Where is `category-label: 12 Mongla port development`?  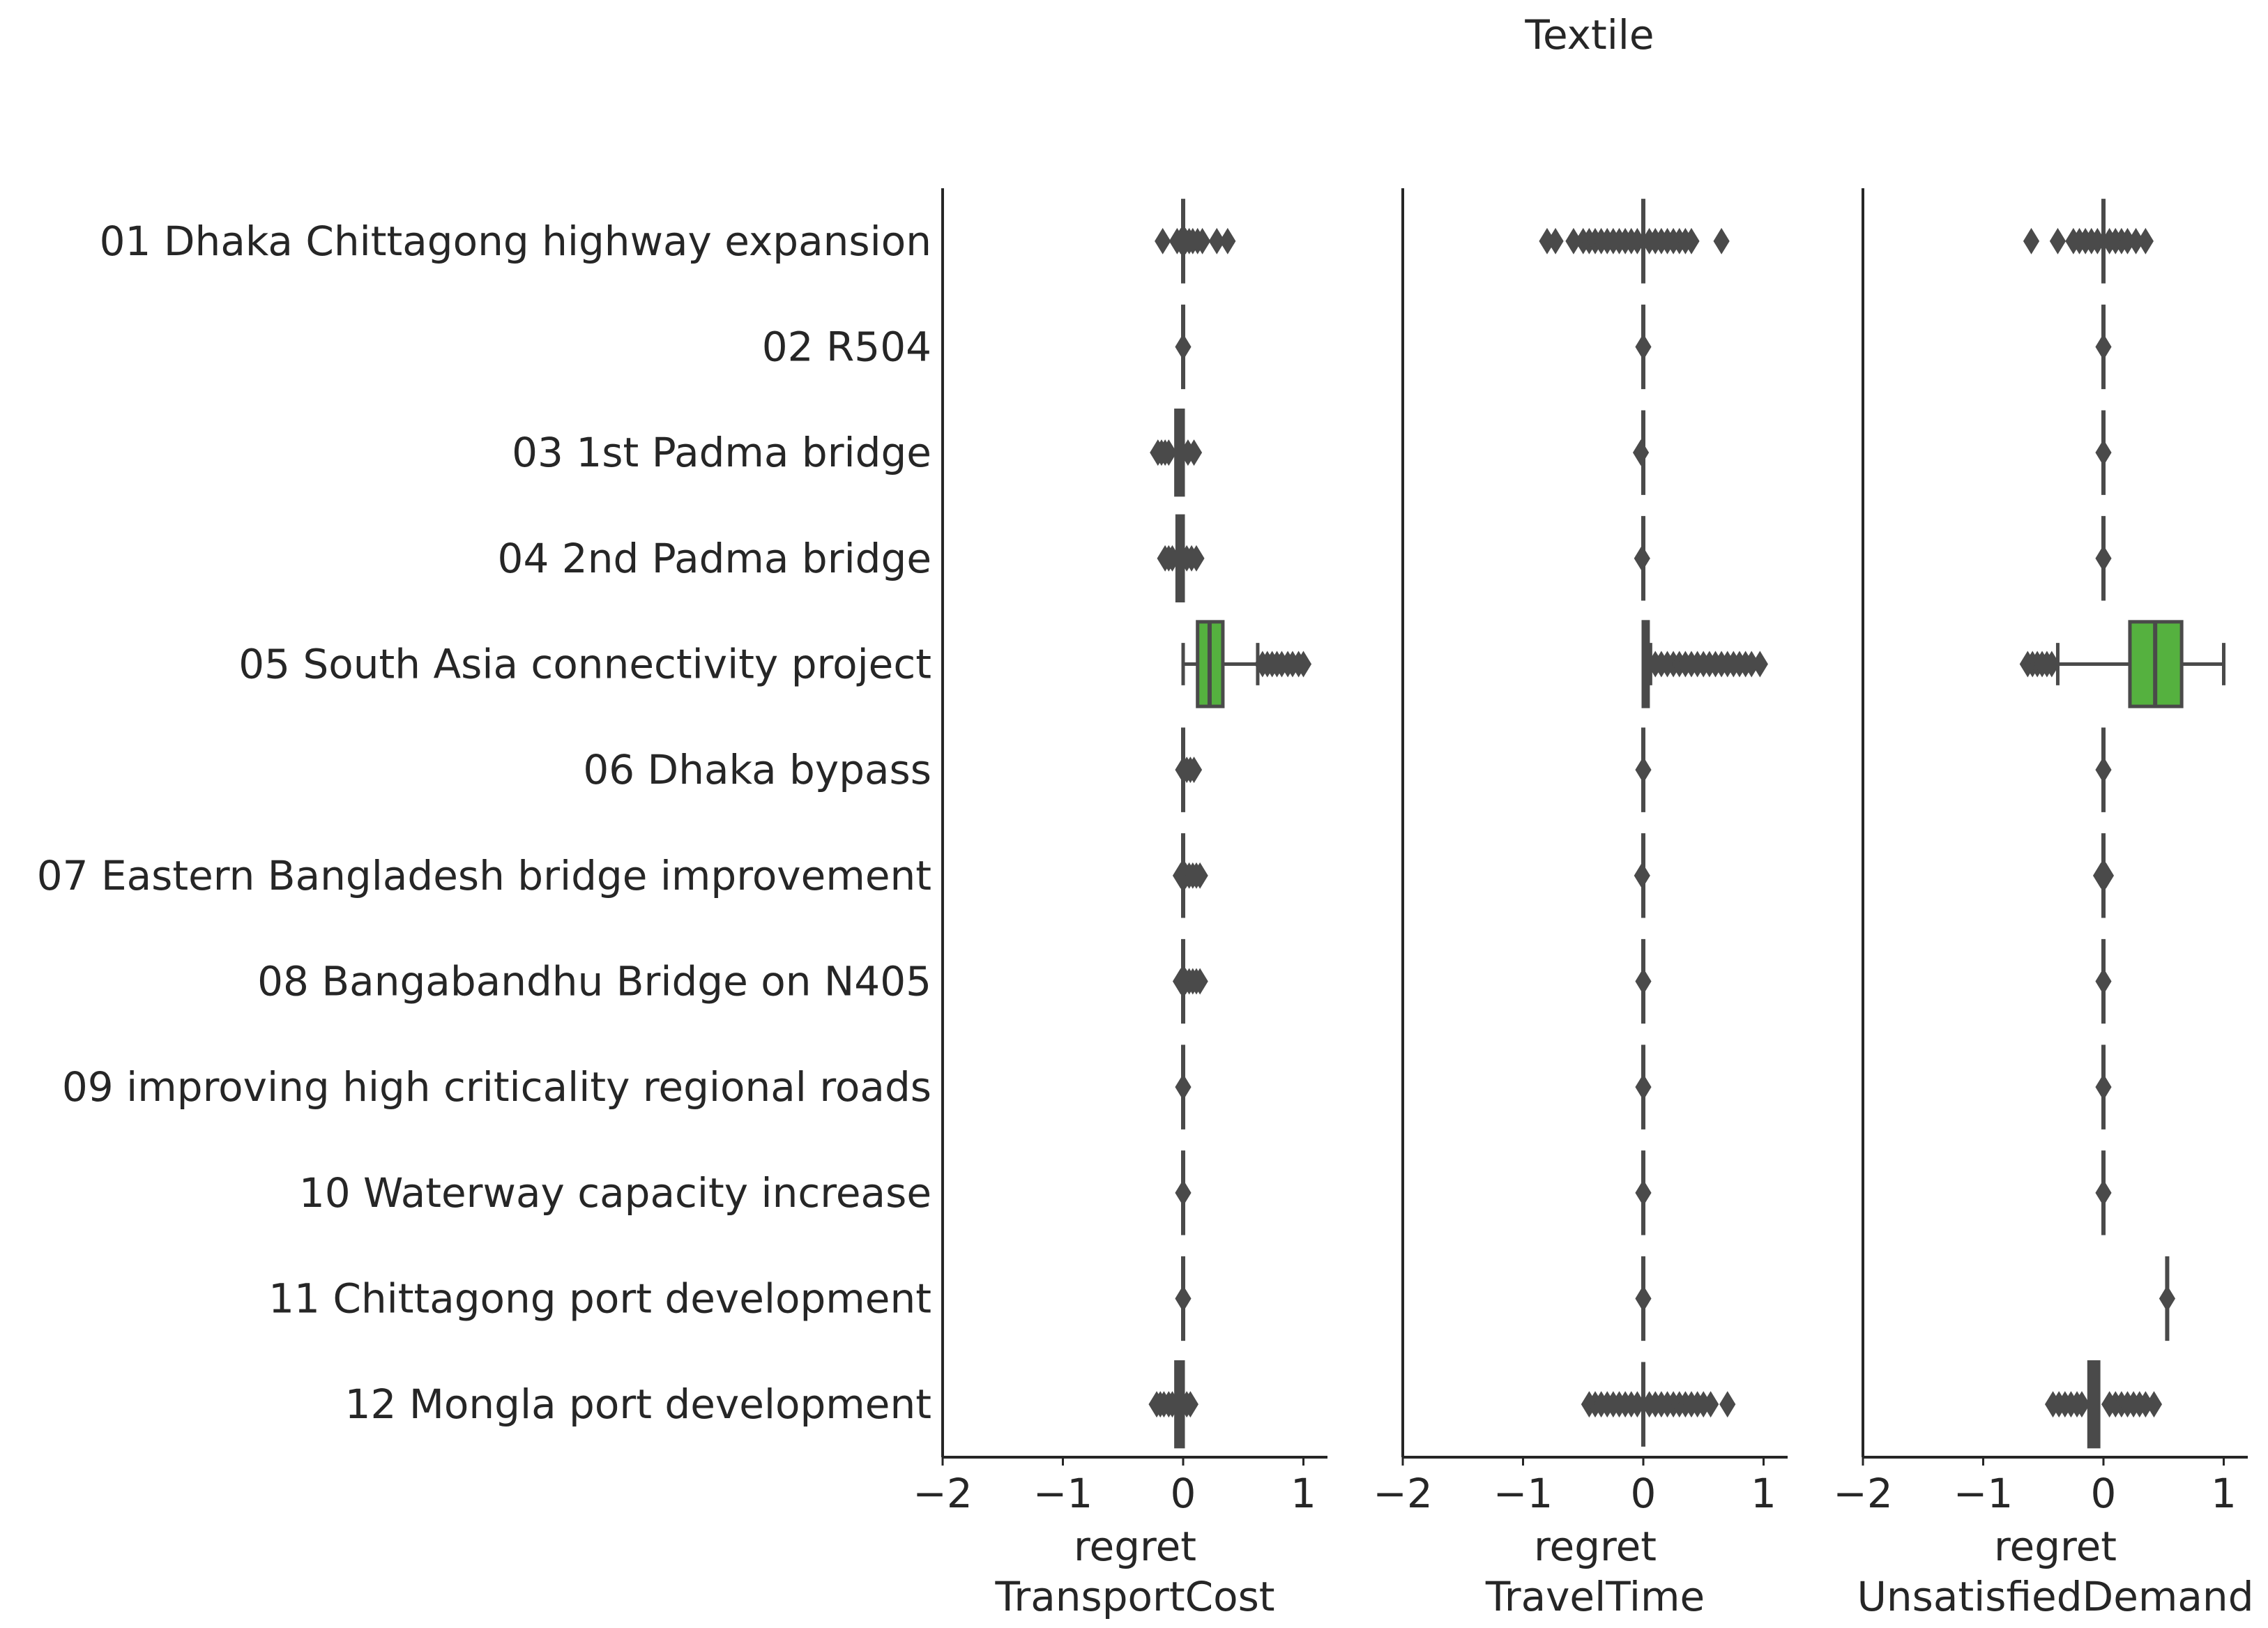
category-label: 12 Mongla port development is located at coordinates (638, 1404).